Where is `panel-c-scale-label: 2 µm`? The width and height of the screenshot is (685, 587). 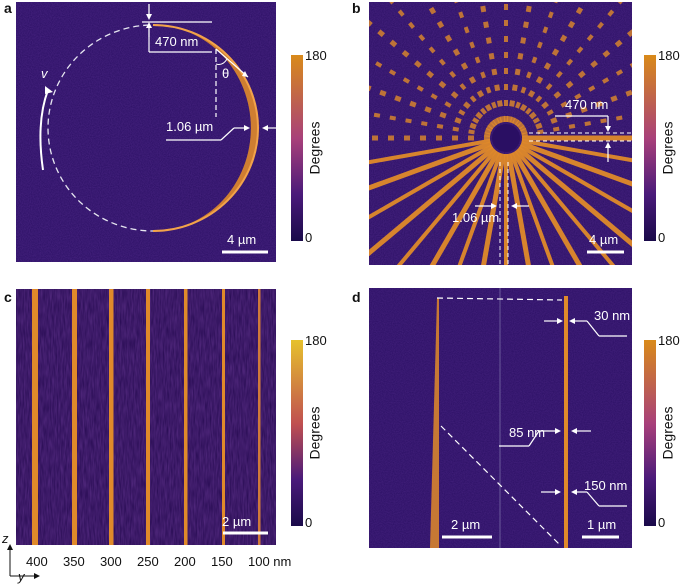
panel-c-scale-label: 2 µm is located at coordinates (237, 521).